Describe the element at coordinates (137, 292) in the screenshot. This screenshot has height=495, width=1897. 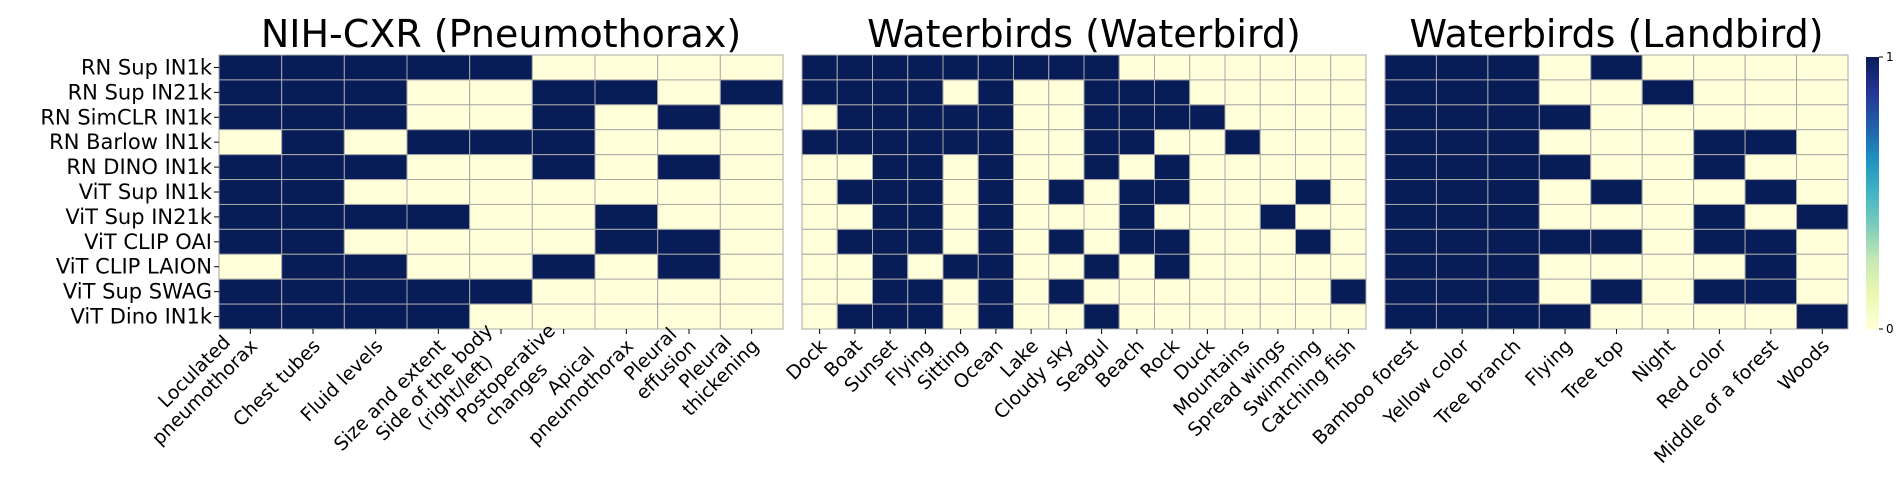
I see `row-label: ViT Sup SWAG` at that location.